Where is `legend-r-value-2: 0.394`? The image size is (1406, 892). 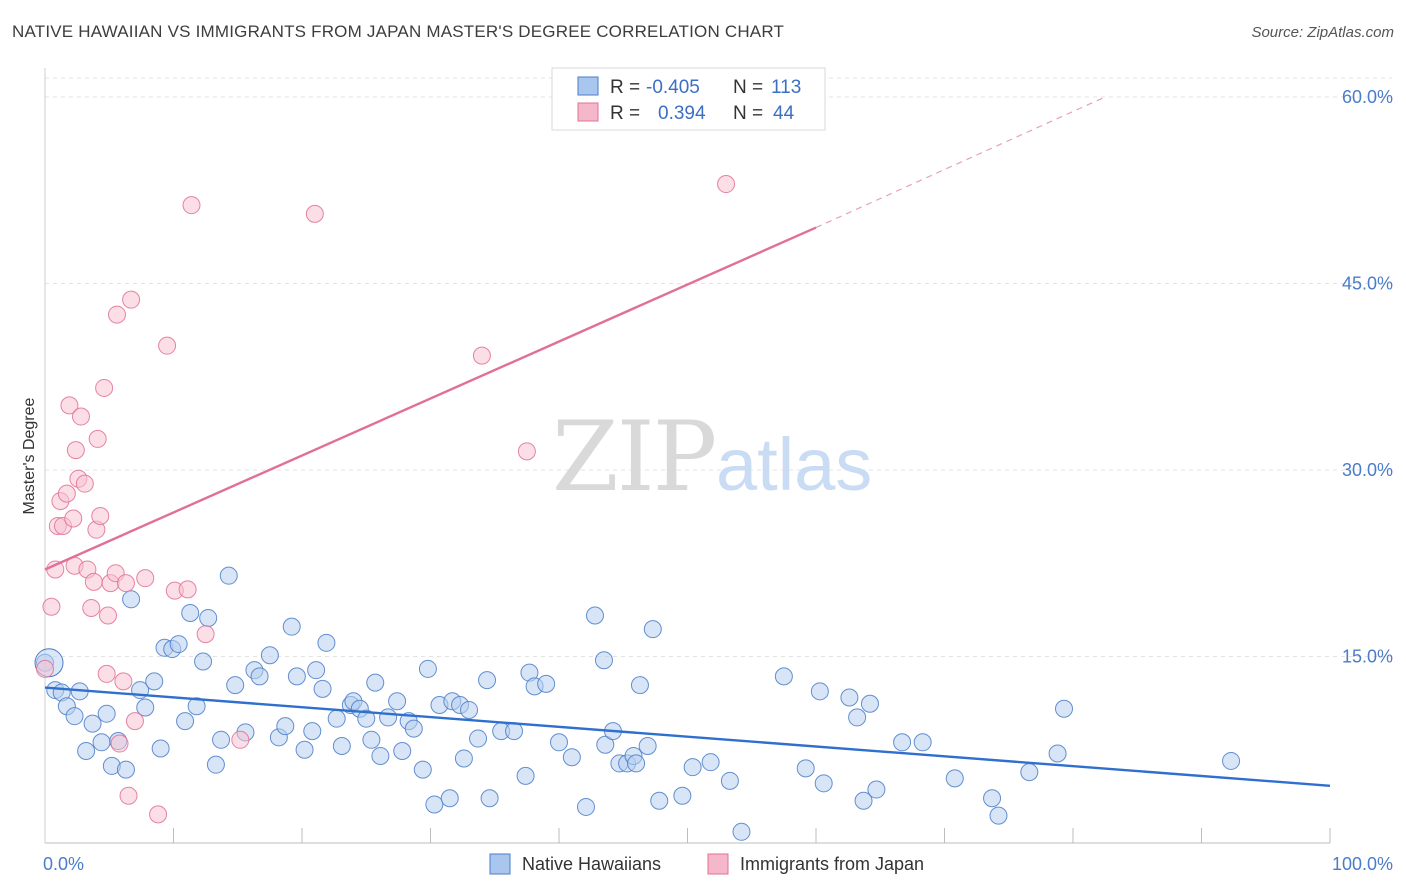
legend-r-value-2: 0.394 is located at coordinates (682, 113).